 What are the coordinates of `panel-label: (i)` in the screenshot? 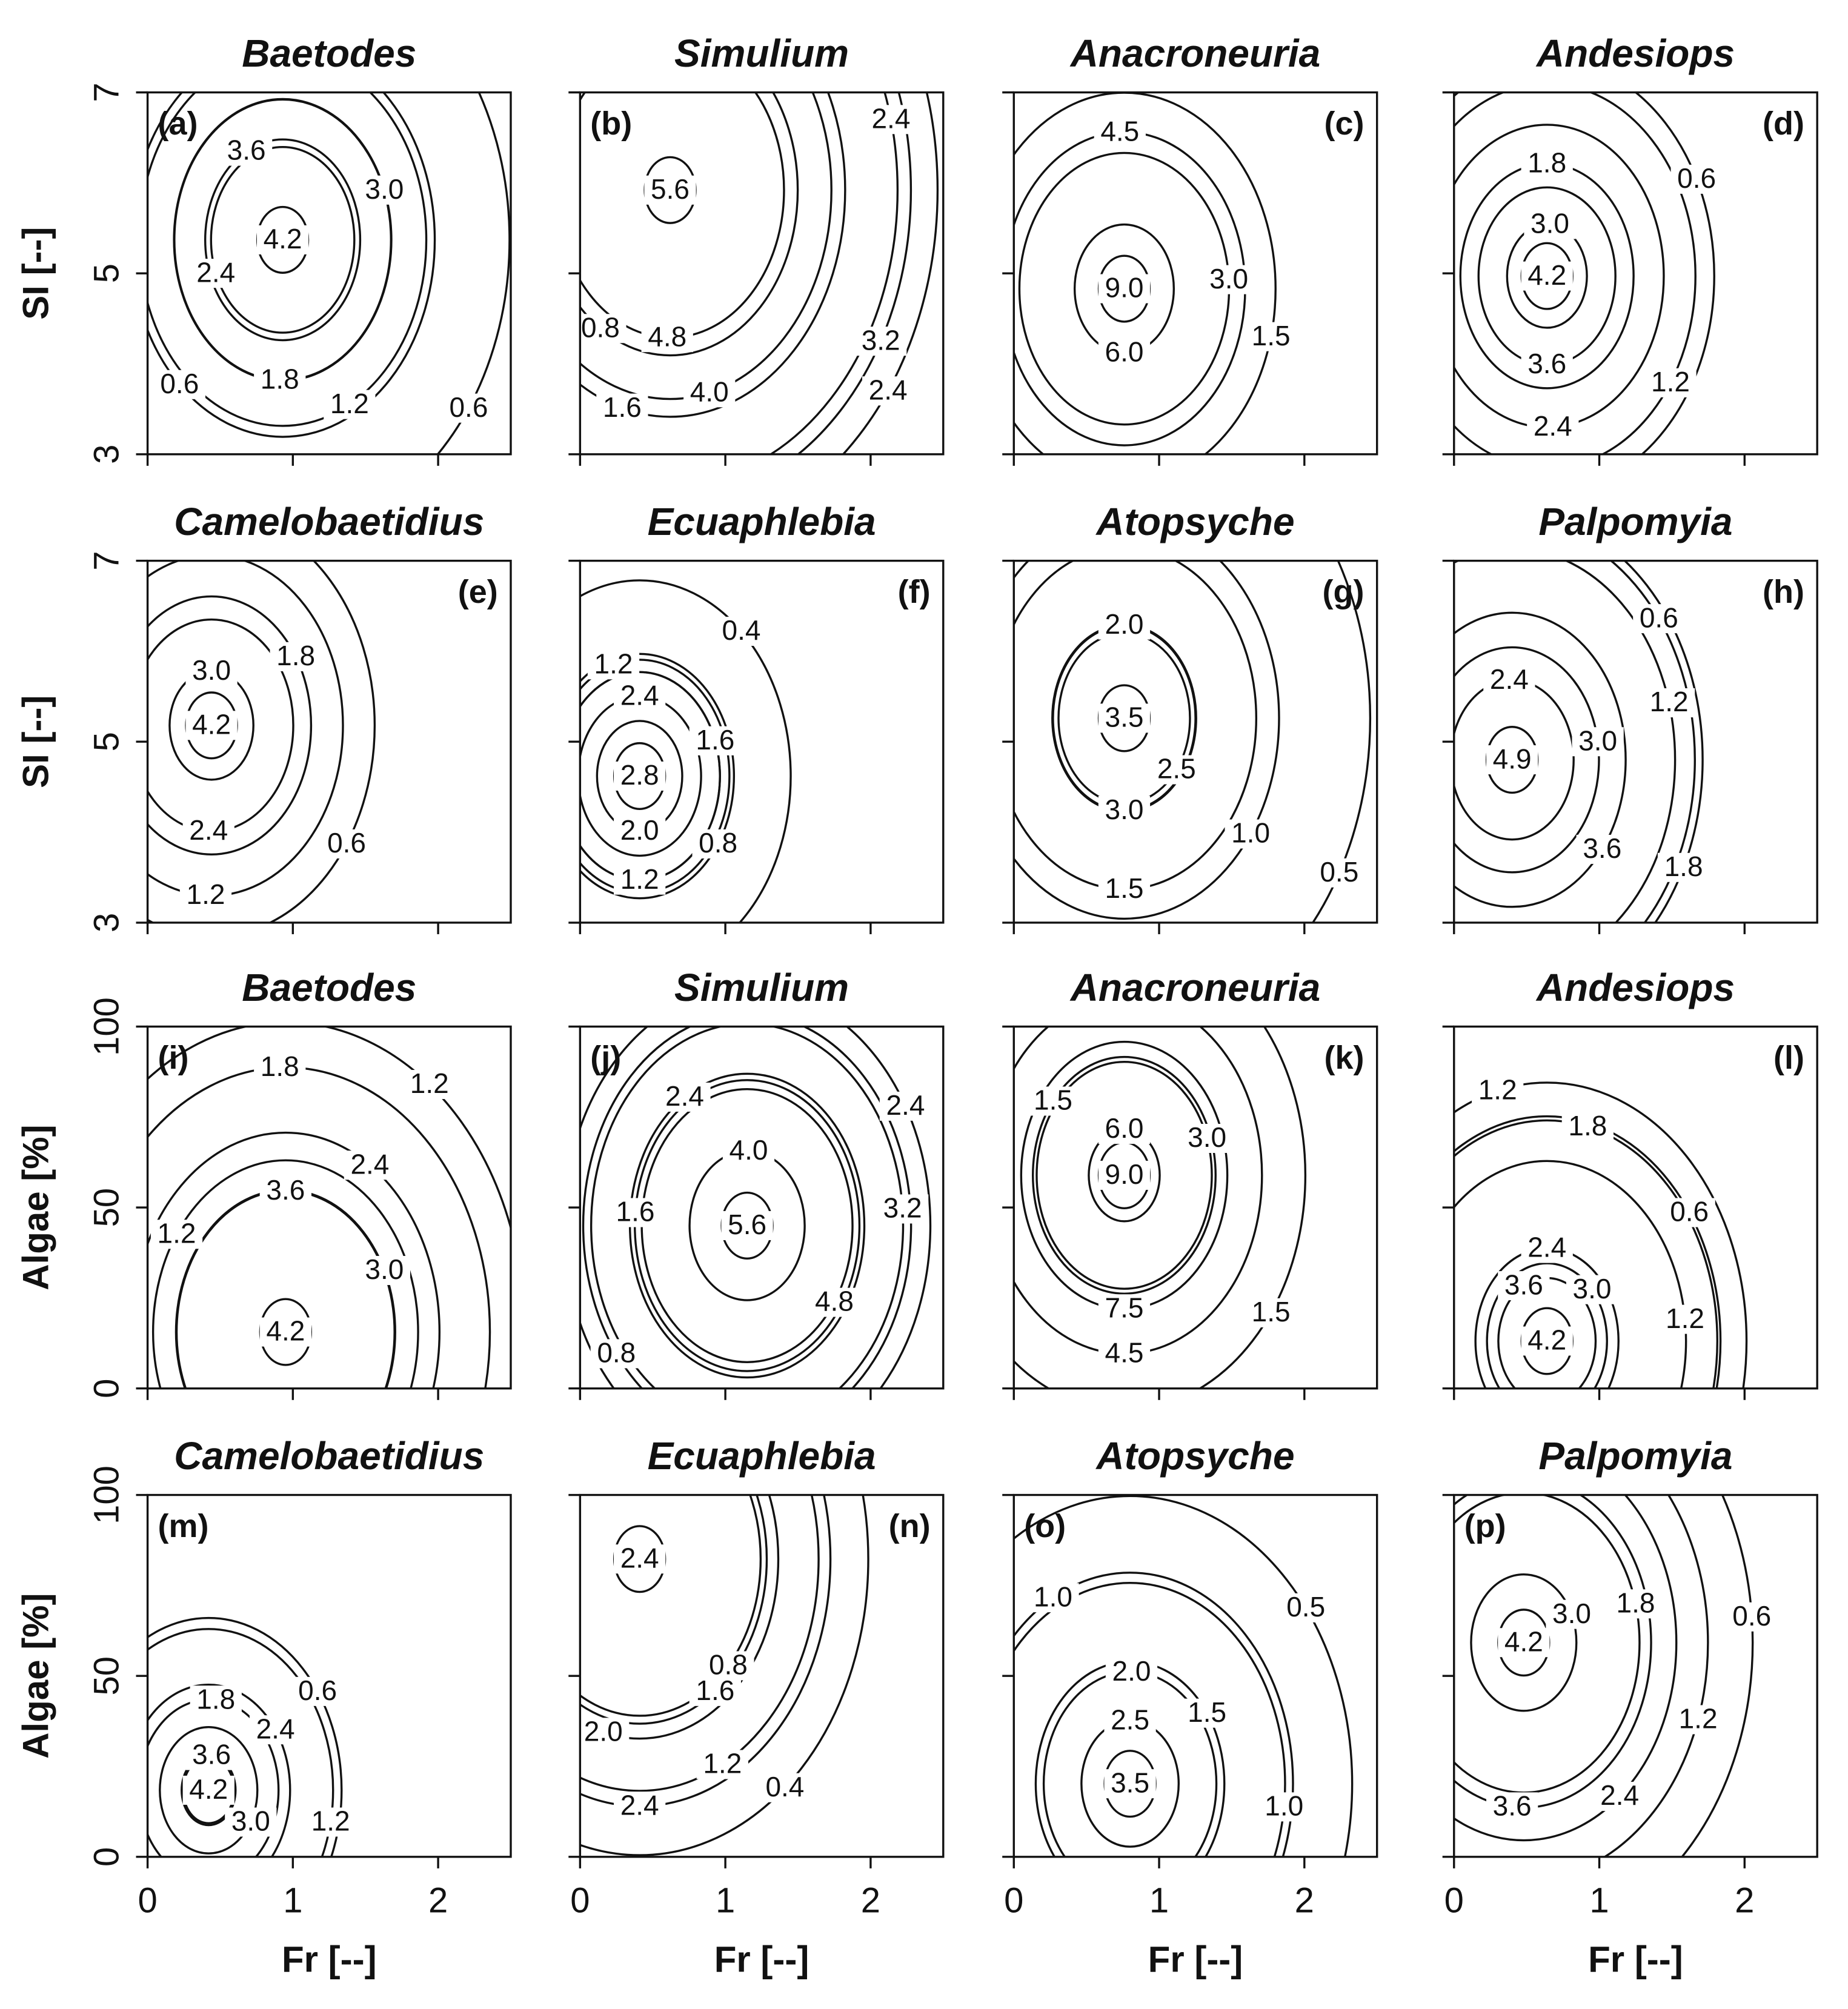 It's located at (173, 1058).